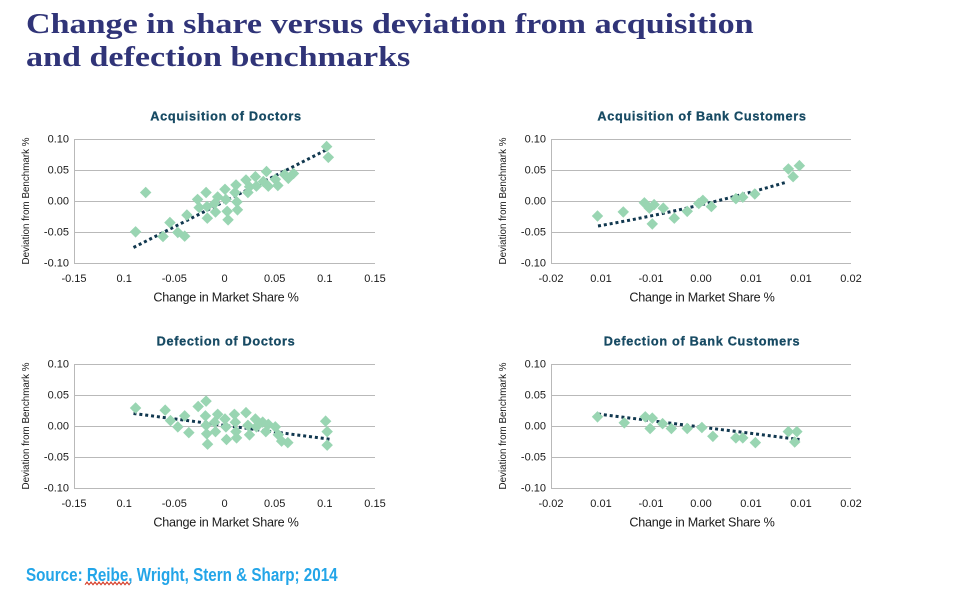  What do you see at coordinates (701, 117) in the screenshot?
I see `svg-text: Acquisition of Bank Customers` at bounding box center [701, 117].